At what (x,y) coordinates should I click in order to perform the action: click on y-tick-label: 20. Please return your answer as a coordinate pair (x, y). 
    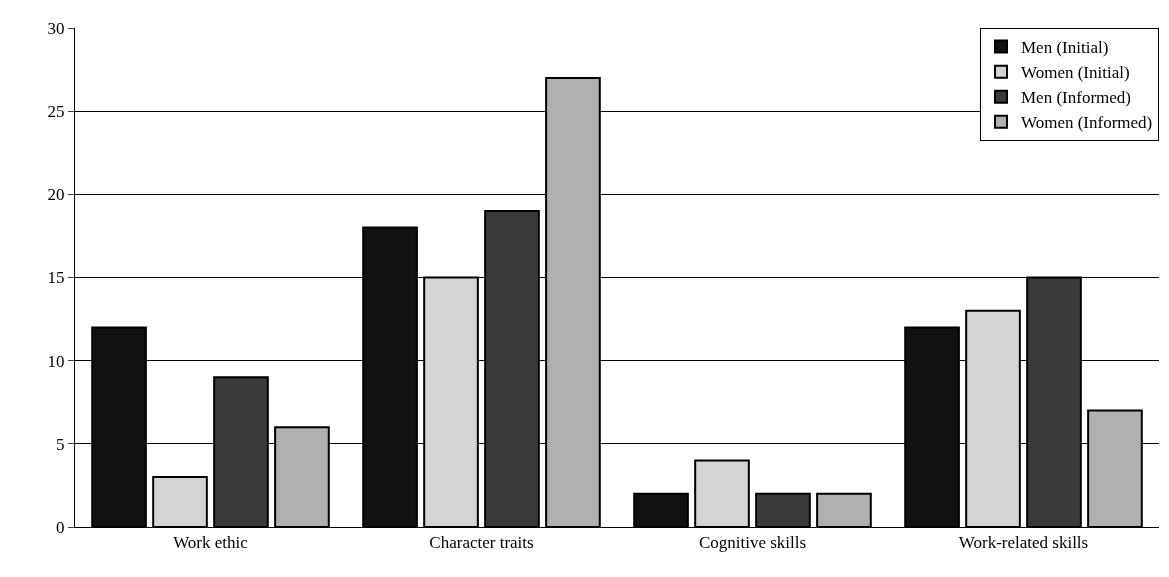
    Looking at the image, I should click on (56, 195).